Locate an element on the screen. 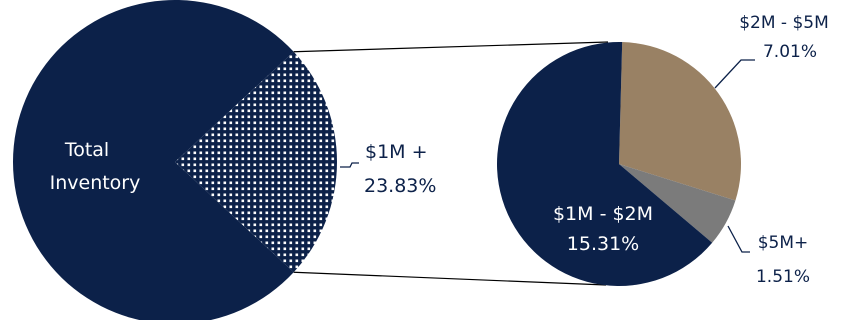 The height and width of the screenshot is (324, 866). label-total-inventory-line2: Inventory is located at coordinates (95, 183).